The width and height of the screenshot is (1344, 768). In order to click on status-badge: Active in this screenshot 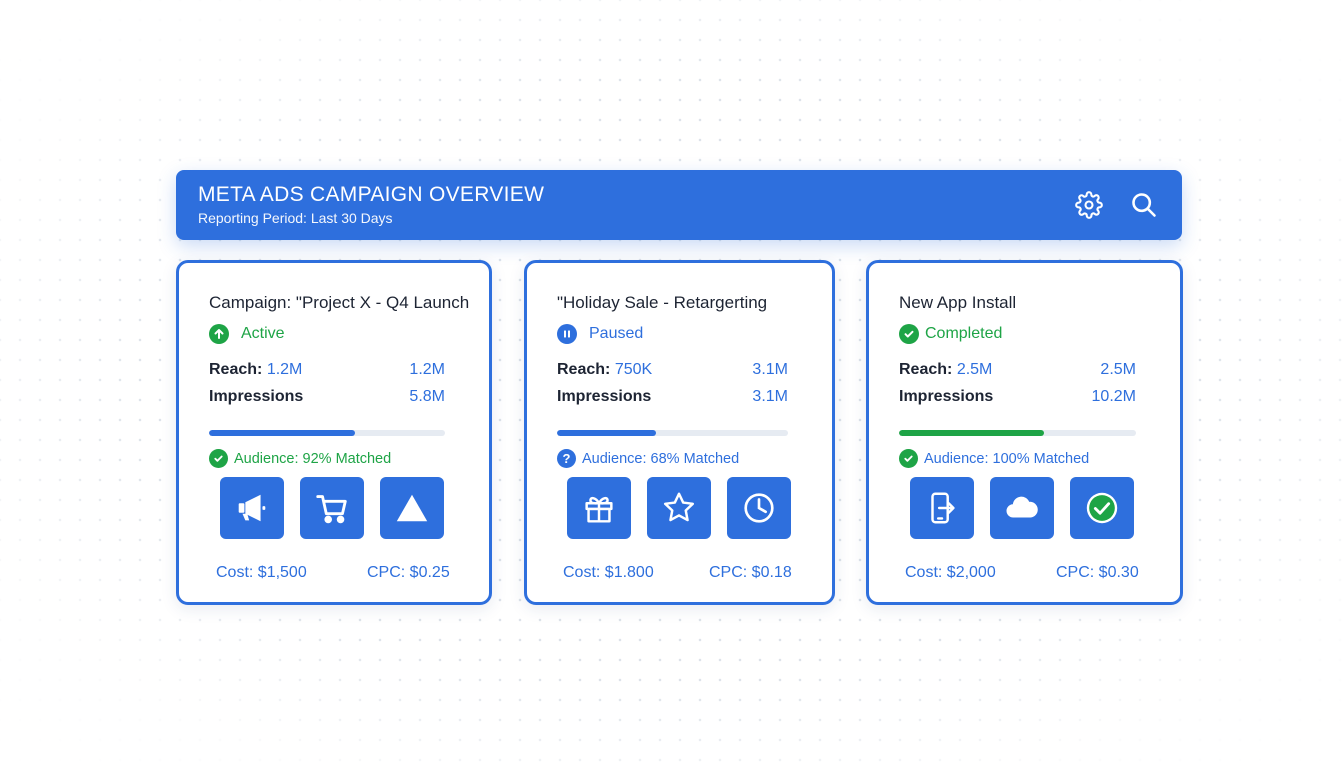, I will do `click(247, 334)`.